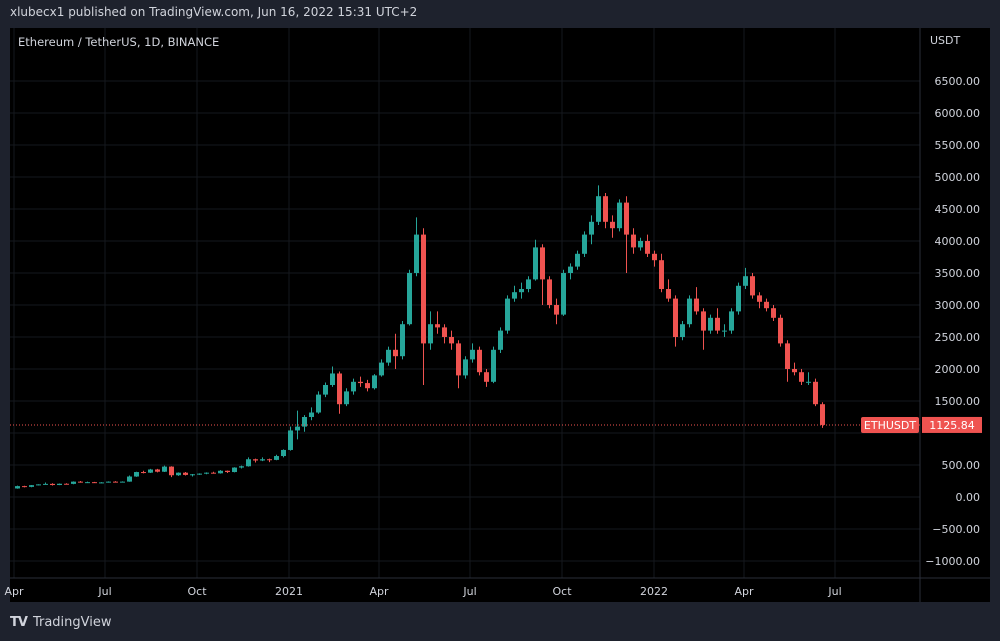 This screenshot has width=1000, height=641. I want to click on y-tick-label: 0.00, so click(968, 497).